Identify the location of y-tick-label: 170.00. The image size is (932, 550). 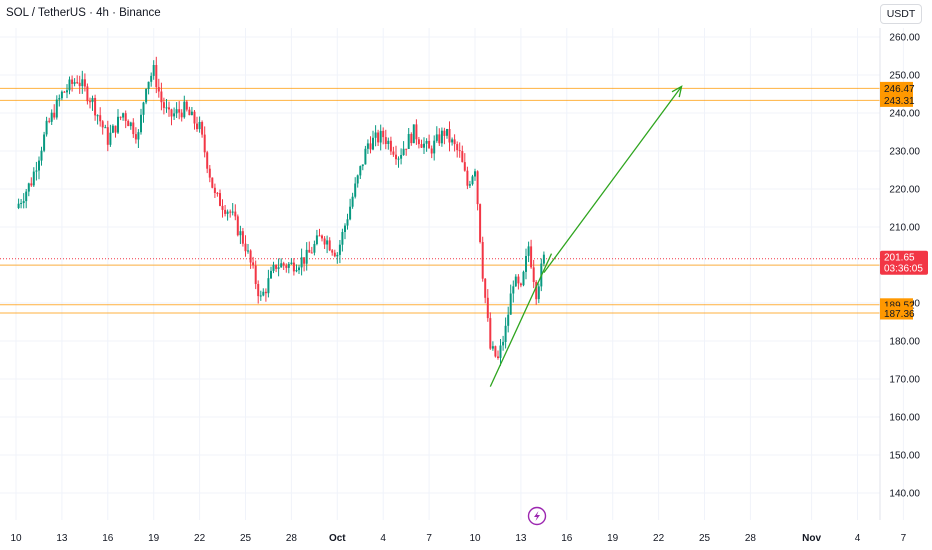
(904, 380).